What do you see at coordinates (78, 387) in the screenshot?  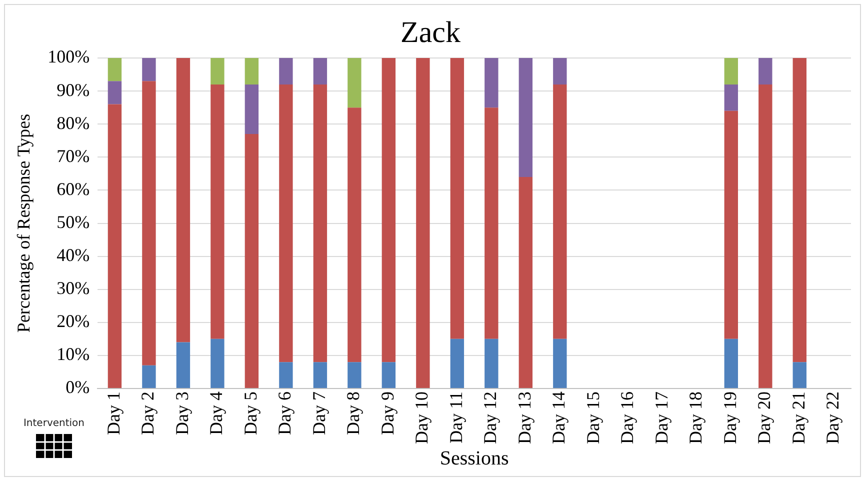 I see `y-tick-label: 0%` at bounding box center [78, 387].